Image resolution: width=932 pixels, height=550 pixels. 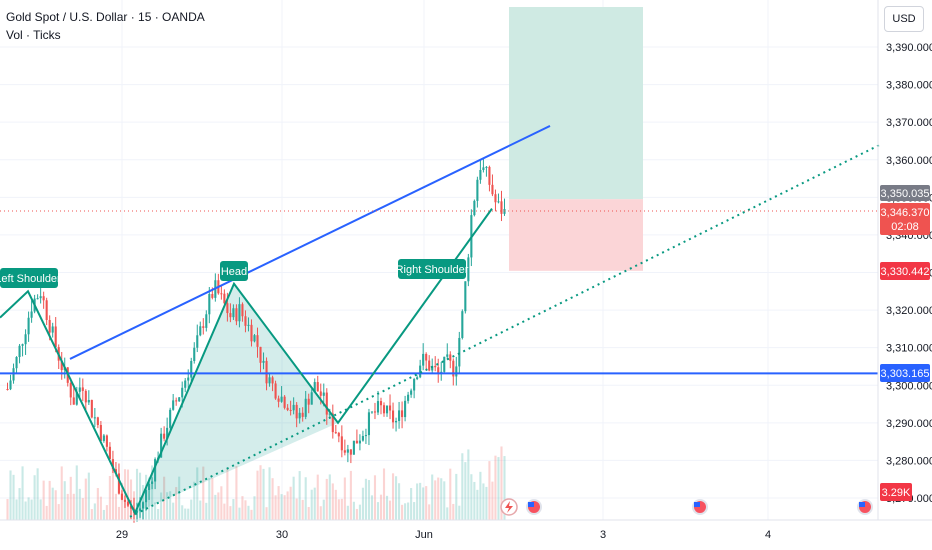 I want to click on currency-selector: USD, so click(x=904, y=19).